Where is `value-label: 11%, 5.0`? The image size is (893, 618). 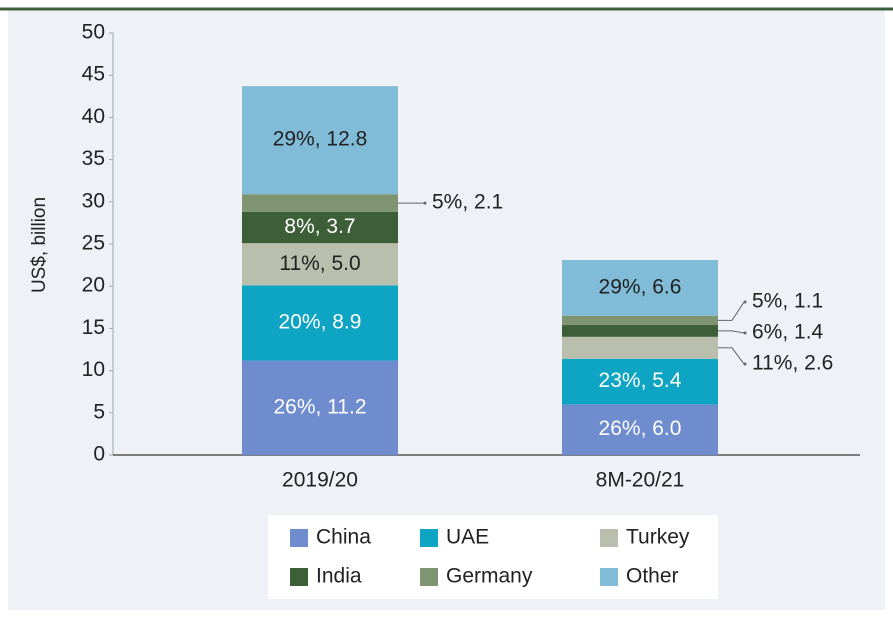 value-label: 11%, 5.0 is located at coordinates (319, 263).